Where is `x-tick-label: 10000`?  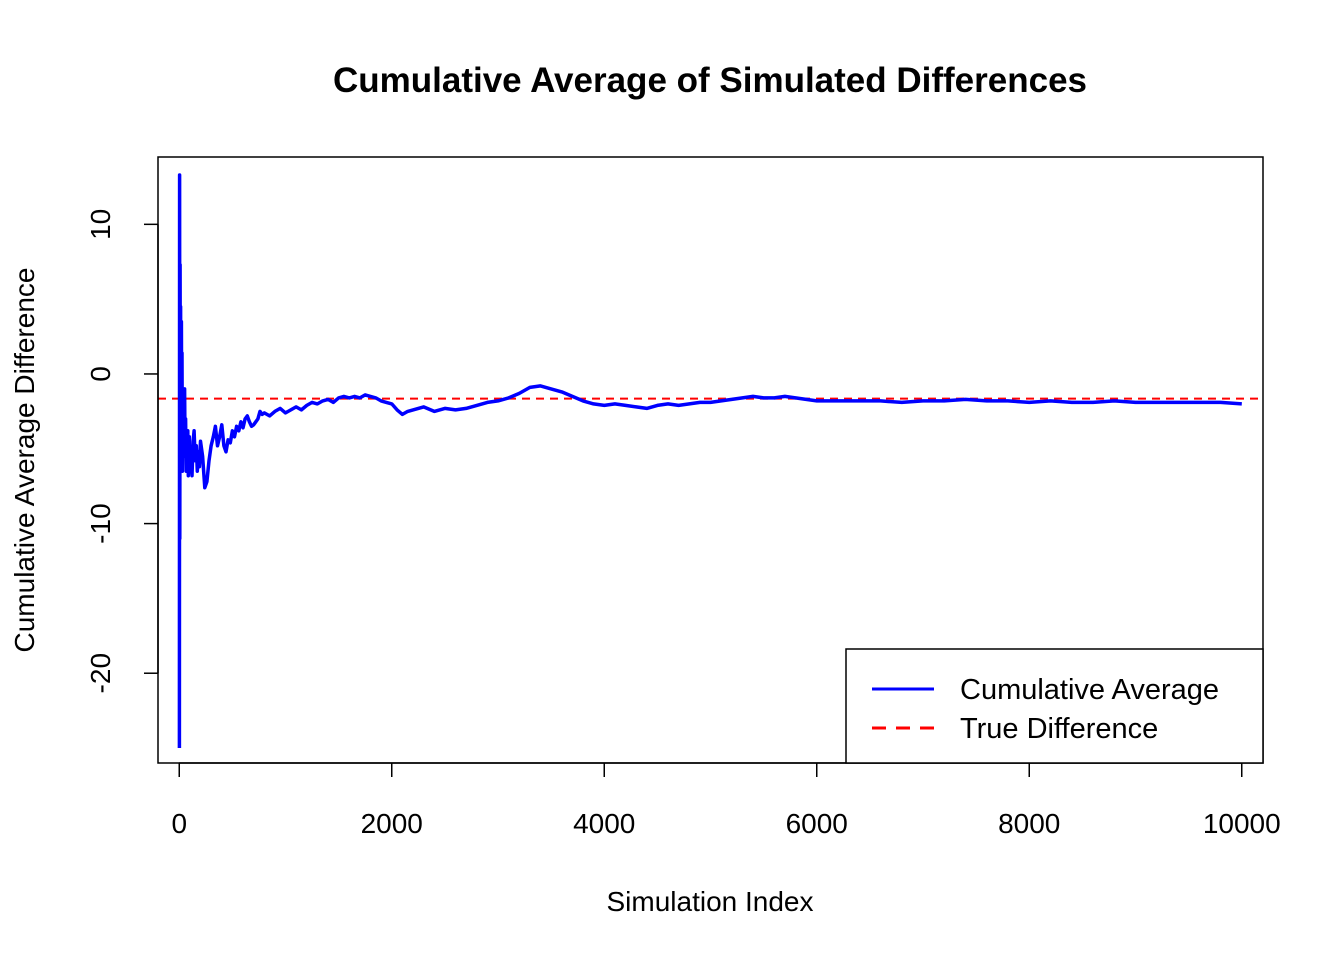
x-tick-label: 10000 is located at coordinates (1242, 823).